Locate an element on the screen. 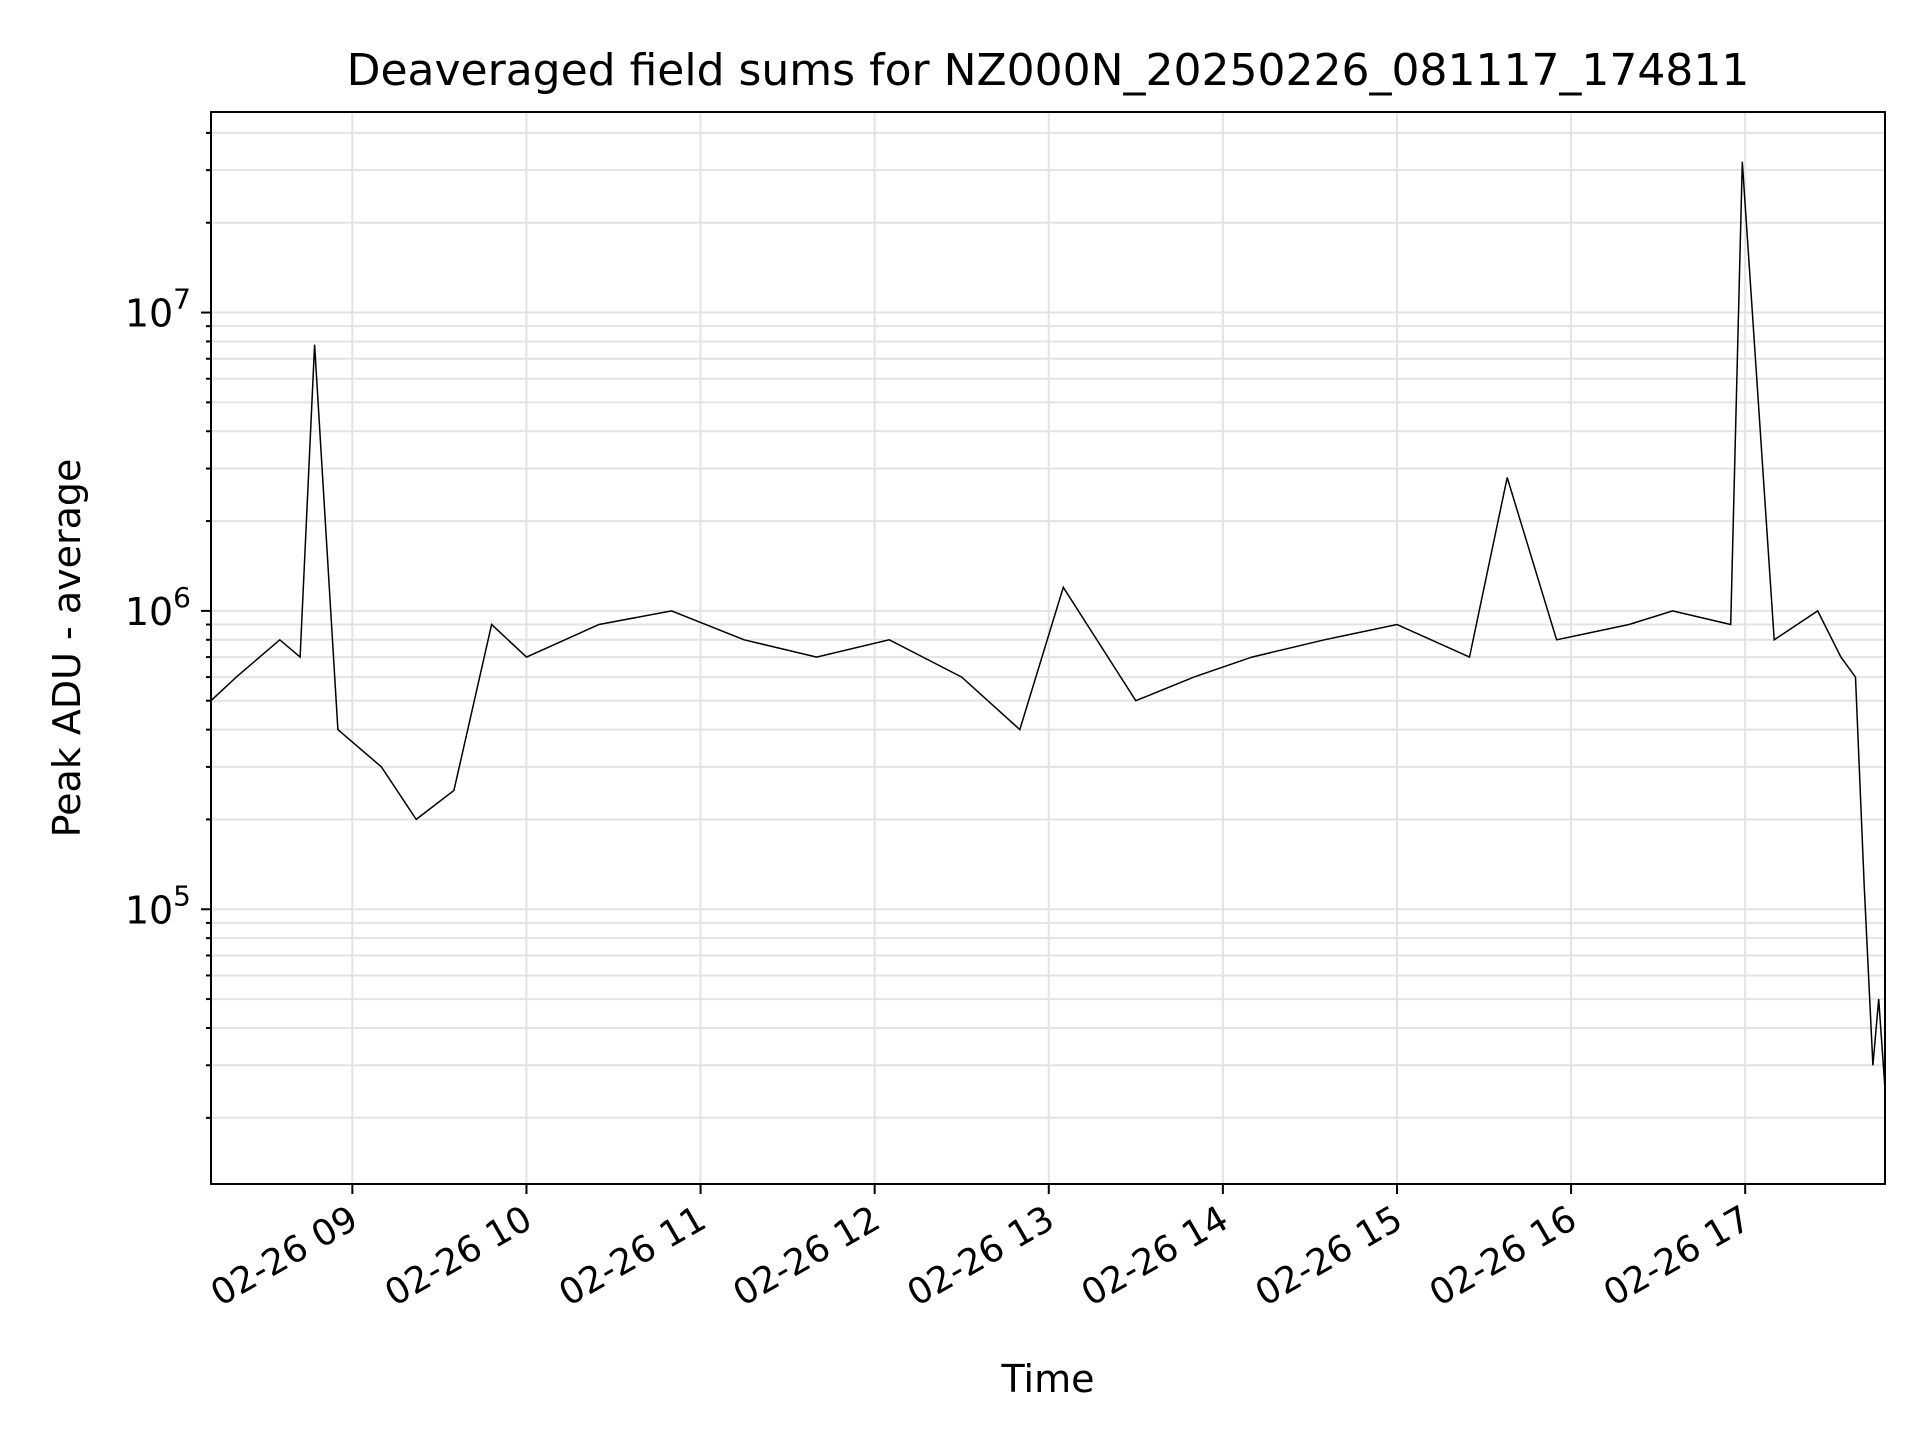  y-tick-label: 10⁷ is located at coordinates (158, 309).